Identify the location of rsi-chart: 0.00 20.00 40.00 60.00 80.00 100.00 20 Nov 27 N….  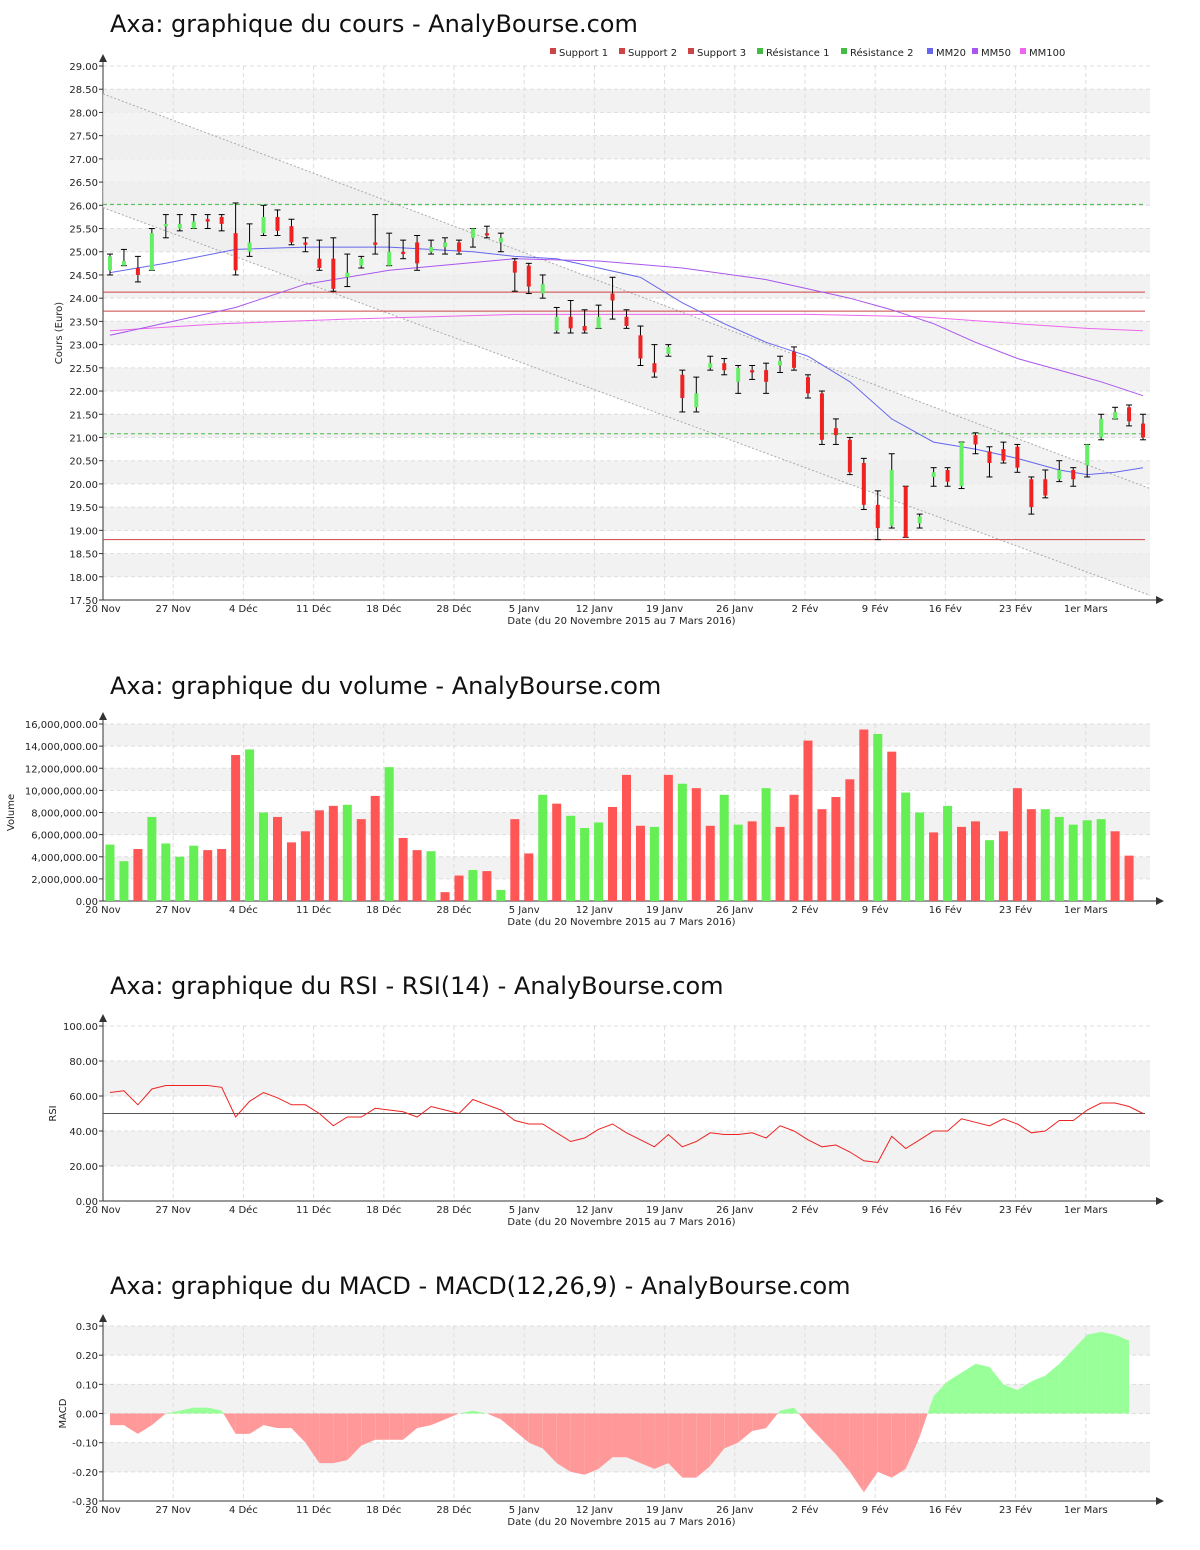
(606, 1121).